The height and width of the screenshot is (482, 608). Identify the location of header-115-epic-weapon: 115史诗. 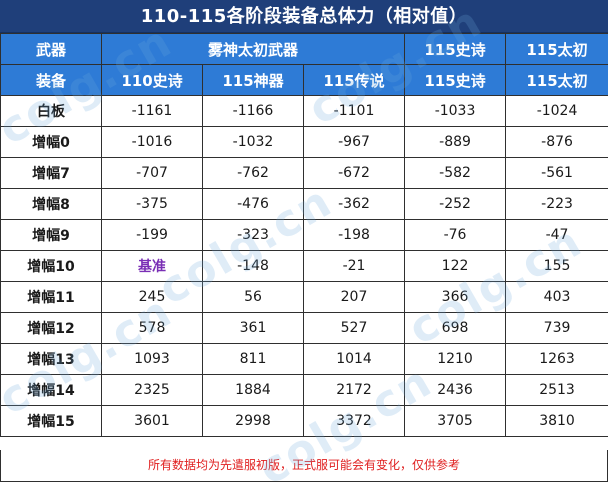
(455, 49).